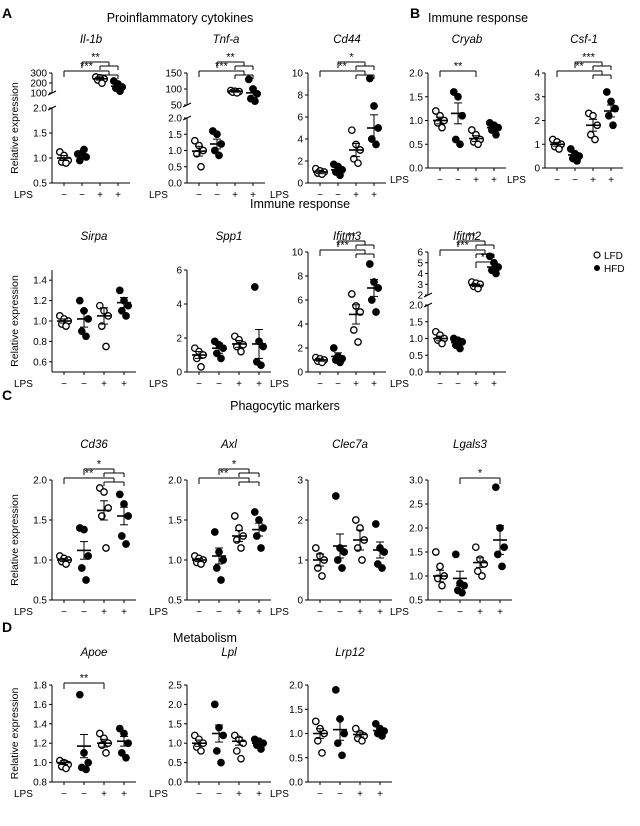 This screenshot has width=640, height=826. I want to click on y-tick-label: 1.0, so click(175, 561).